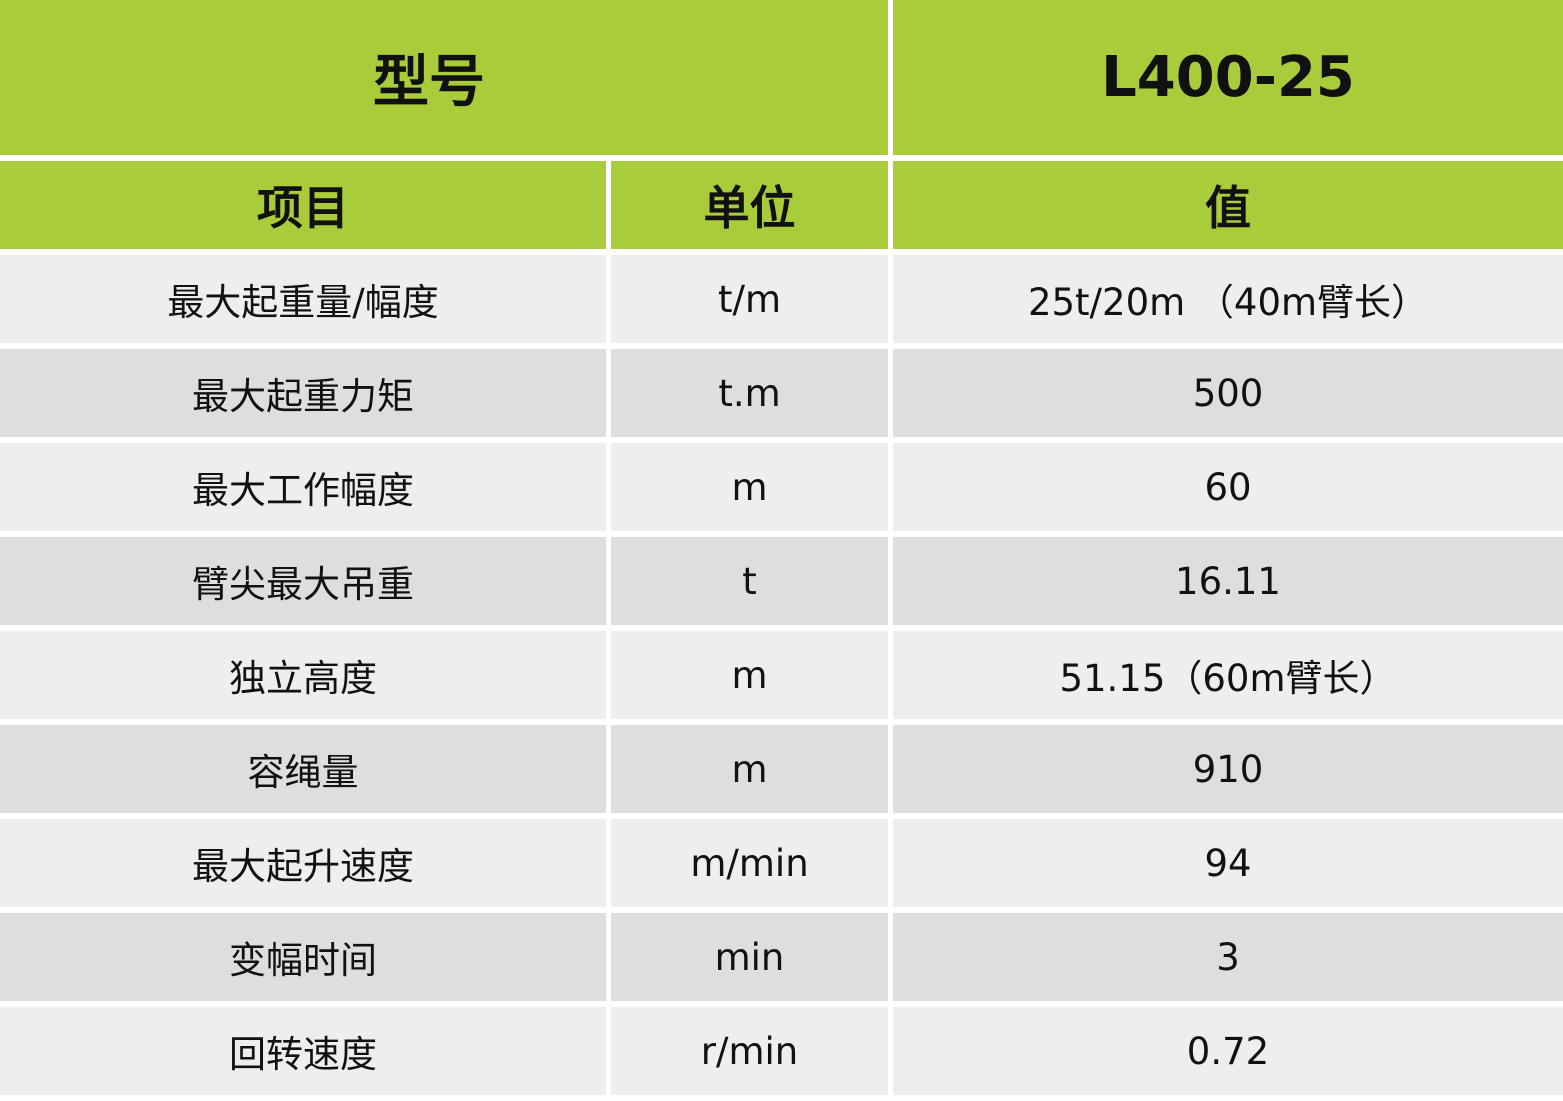  I want to click on item-cell: 最大起升速度, so click(303, 863).